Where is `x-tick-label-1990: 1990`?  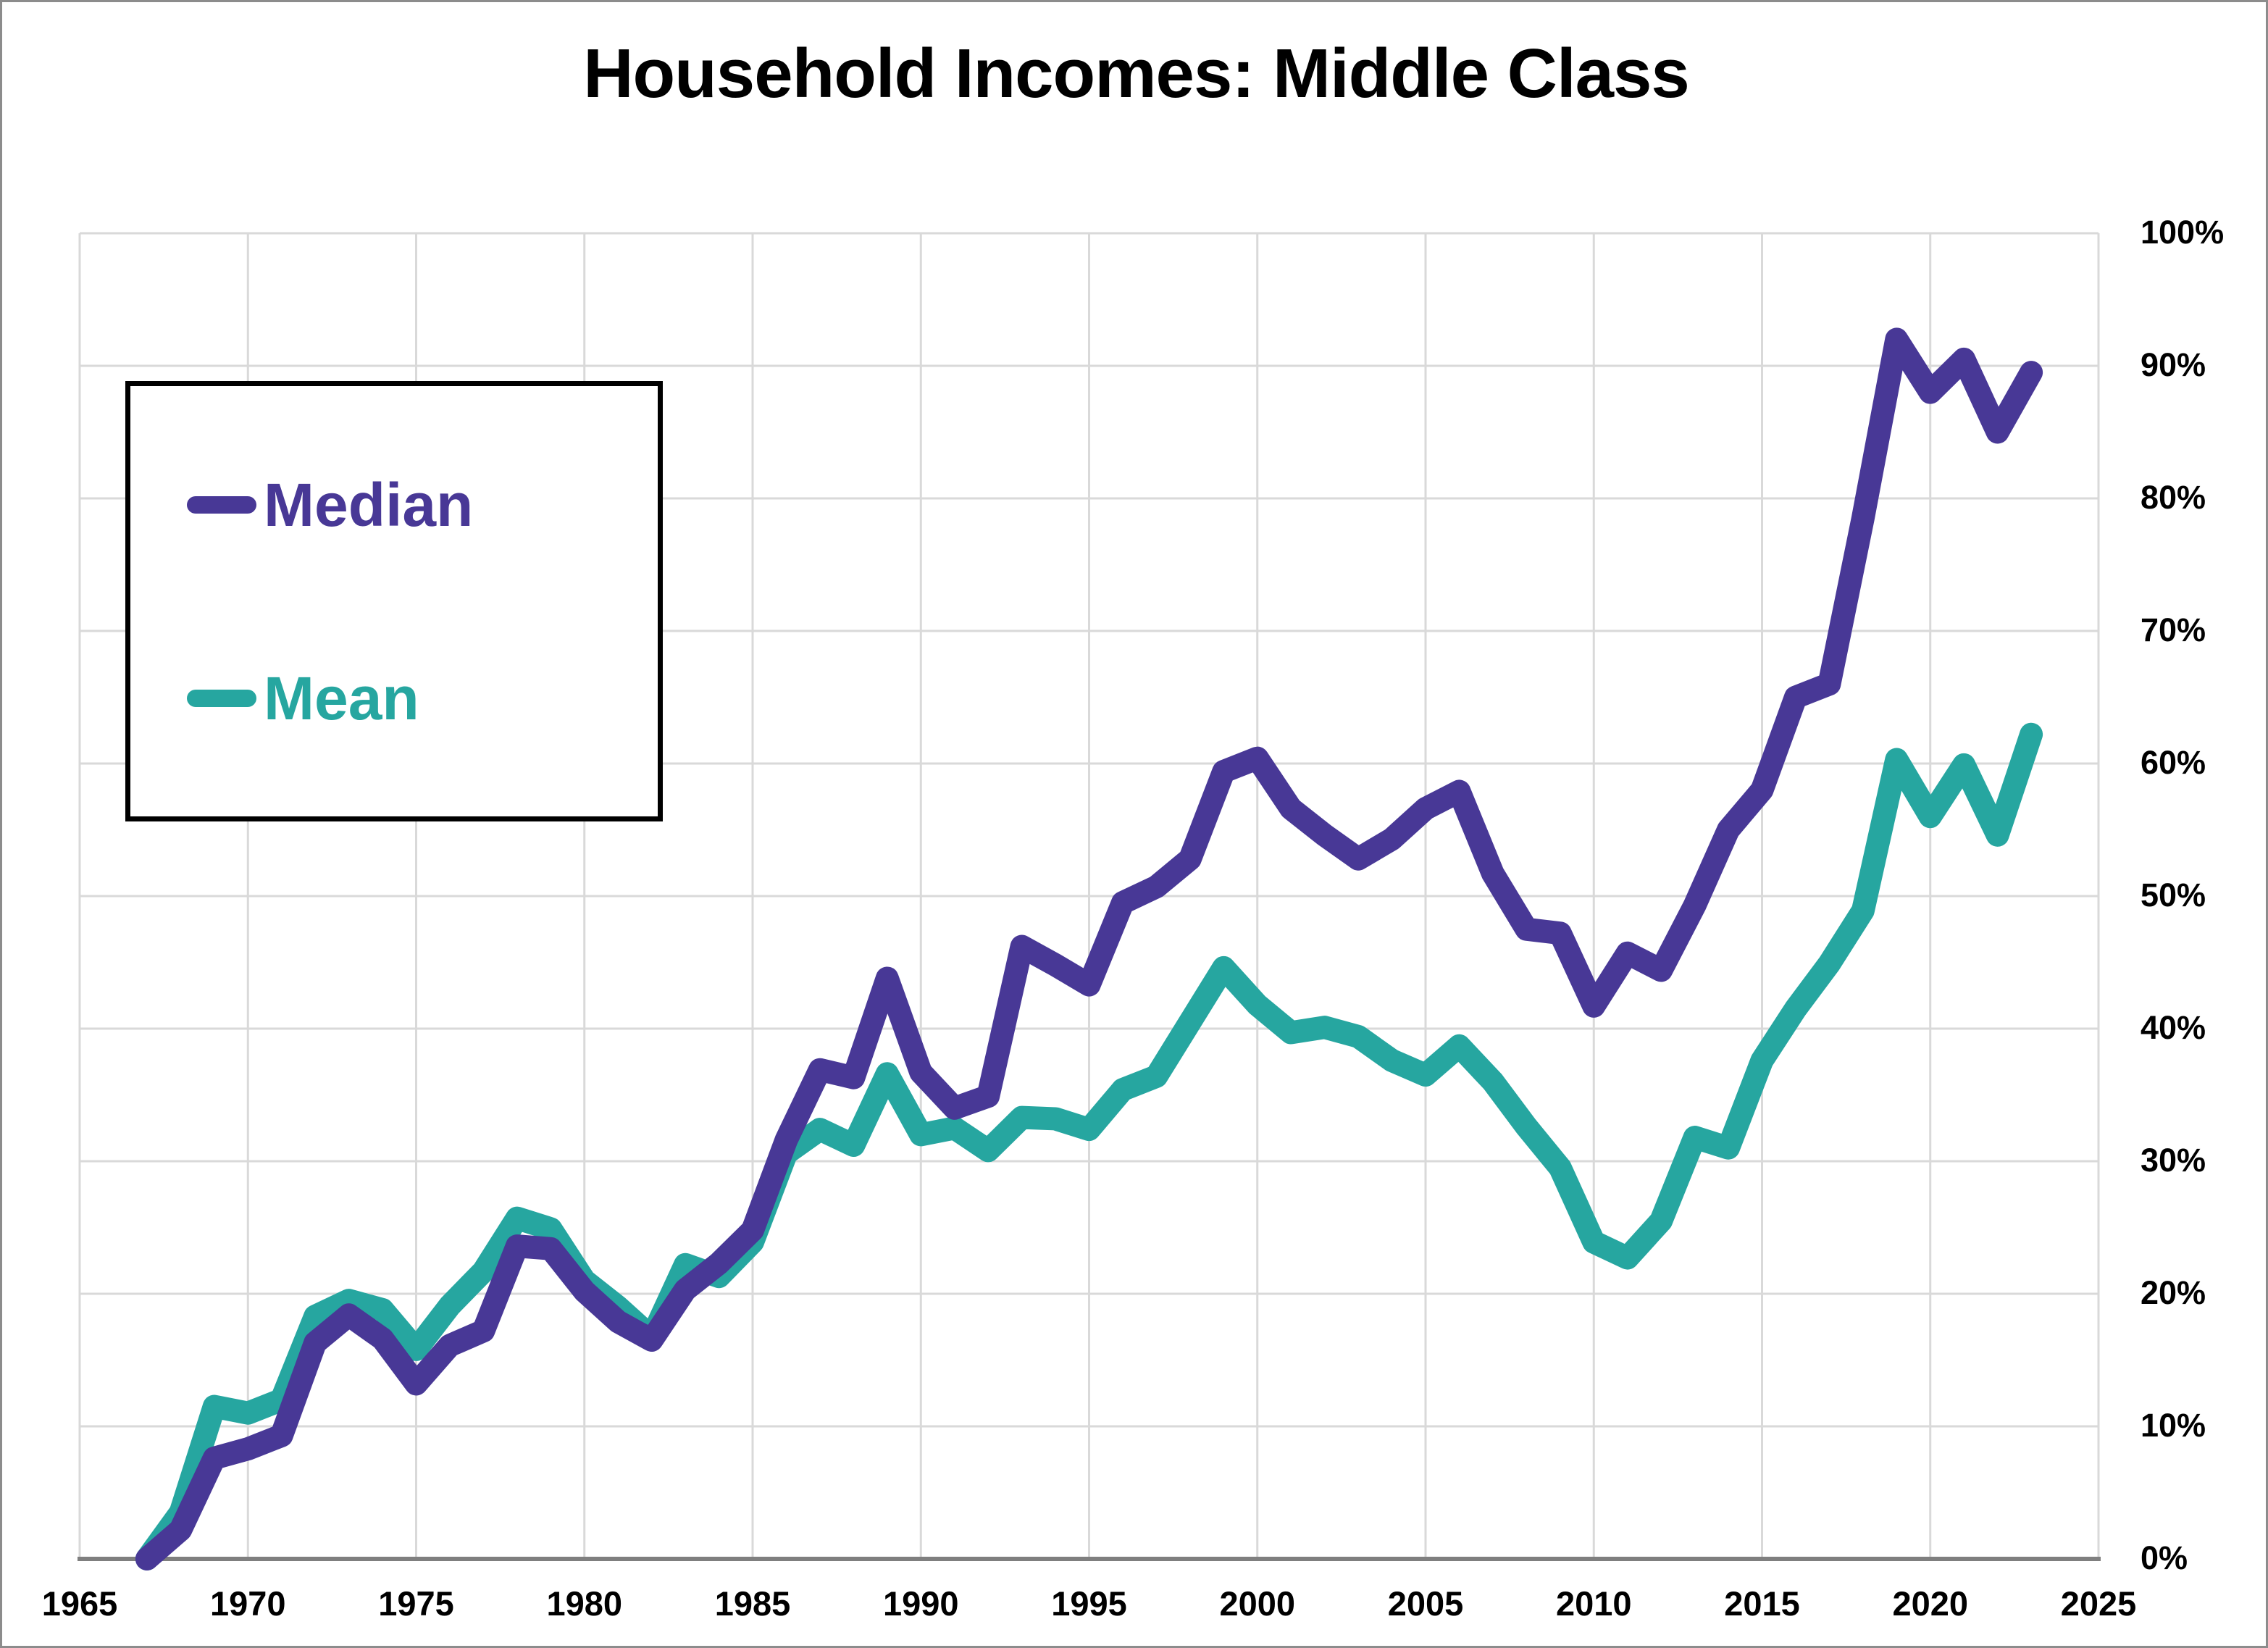 x-tick-label-1990: 1990 is located at coordinates (921, 1603).